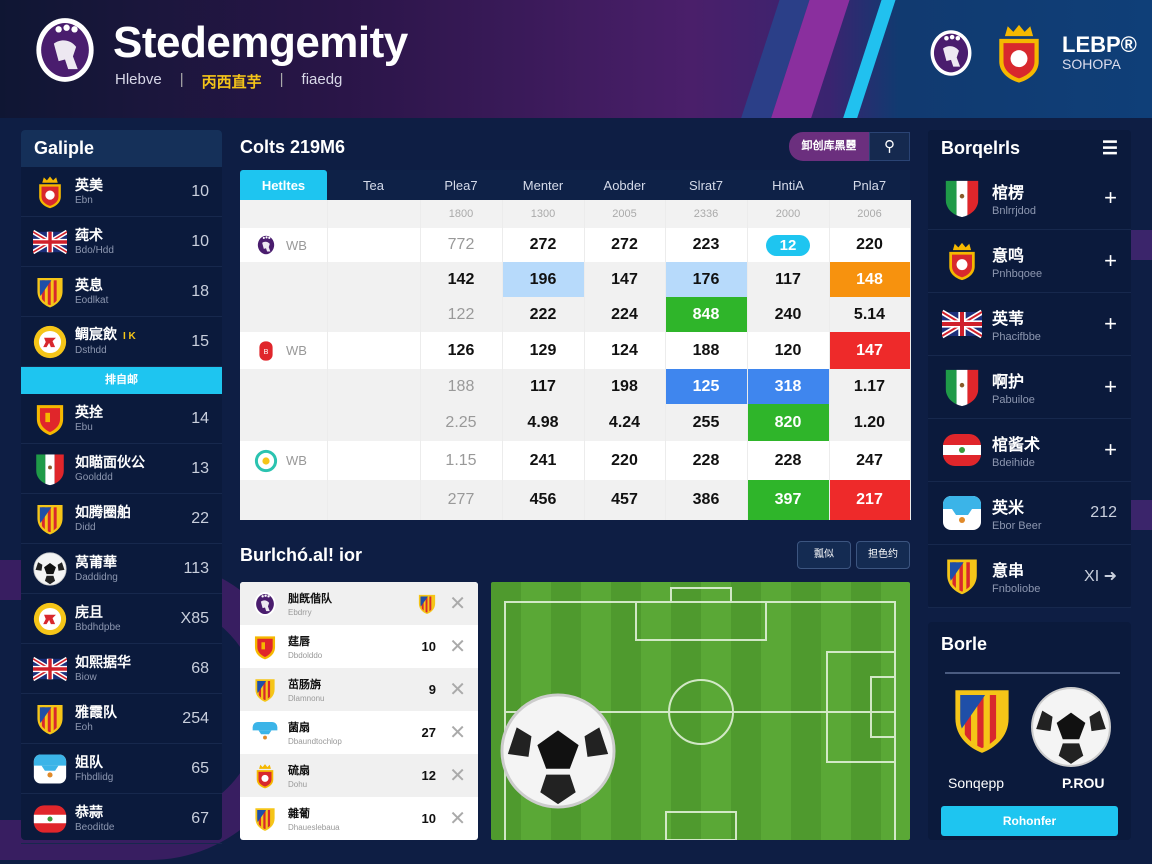  What do you see at coordinates (121, 819) in the screenshot?
I see `team-list-item: 恭蒜 Beoditde 67` at bounding box center [121, 819].